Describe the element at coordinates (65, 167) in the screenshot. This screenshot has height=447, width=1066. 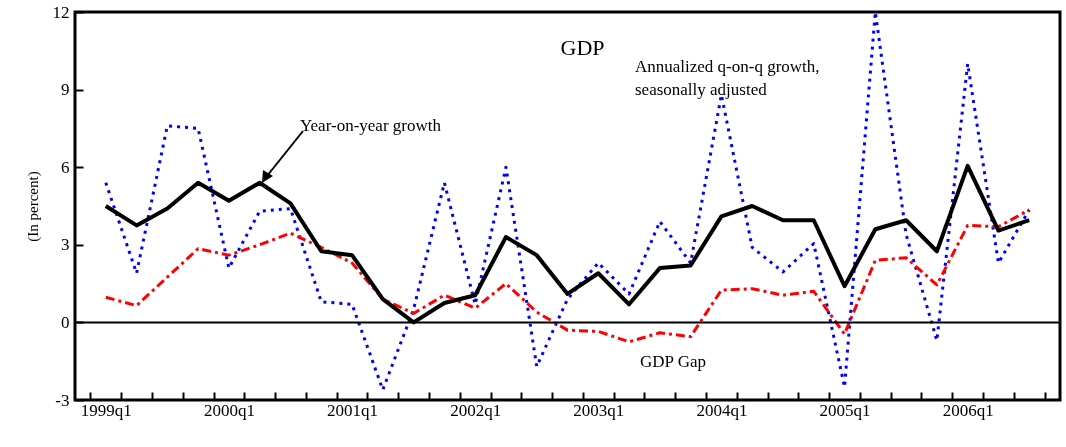
I see `y-tick-label: 6` at that location.